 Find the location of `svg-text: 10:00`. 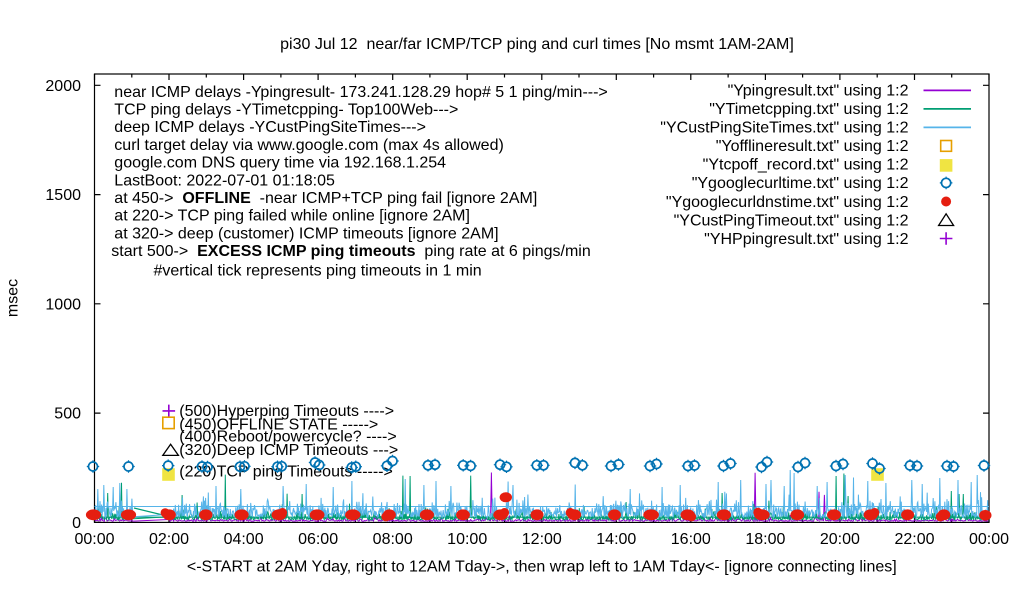

svg-text: 10:00 is located at coordinates (467, 539).